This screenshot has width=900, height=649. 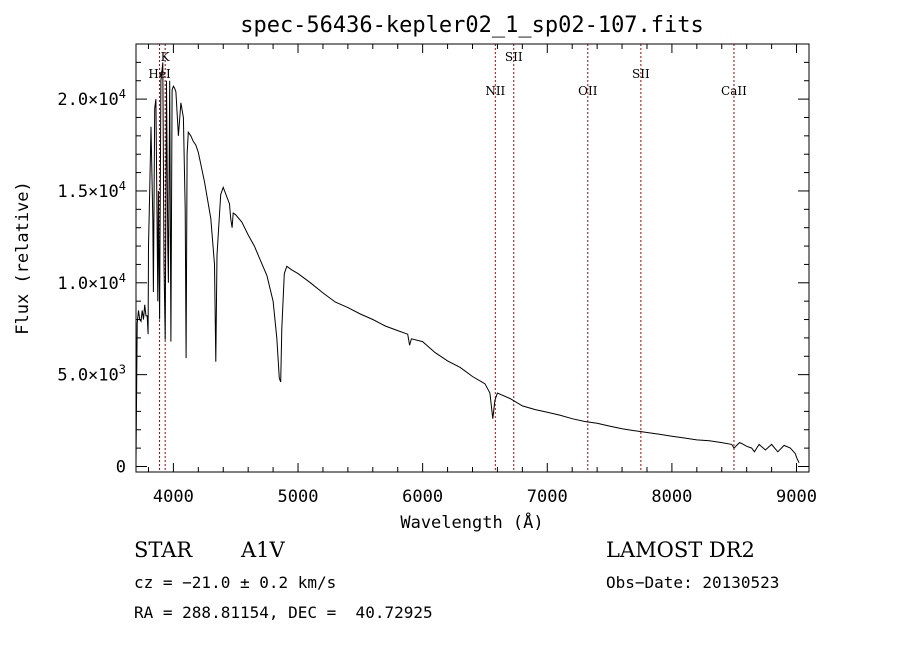 I want to click on coordinates: RA = 288.81154, DEC = 40.72925, so click(x=283, y=612).